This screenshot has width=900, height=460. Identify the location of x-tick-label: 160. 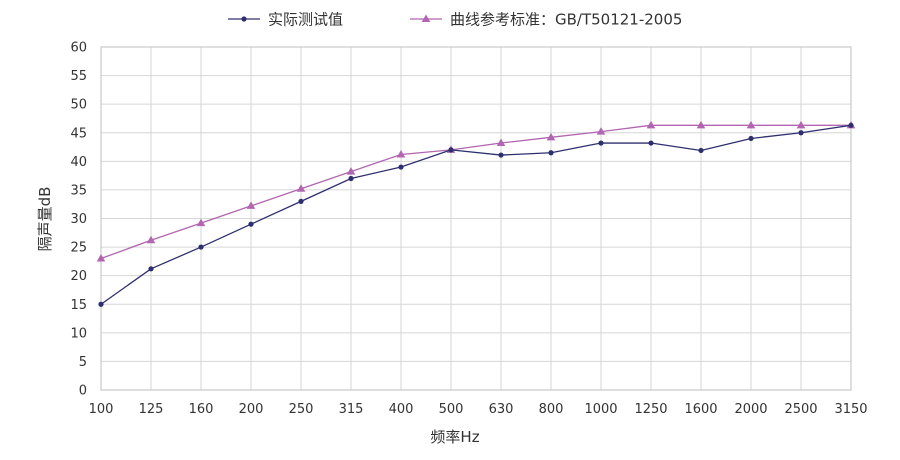
(201, 409).